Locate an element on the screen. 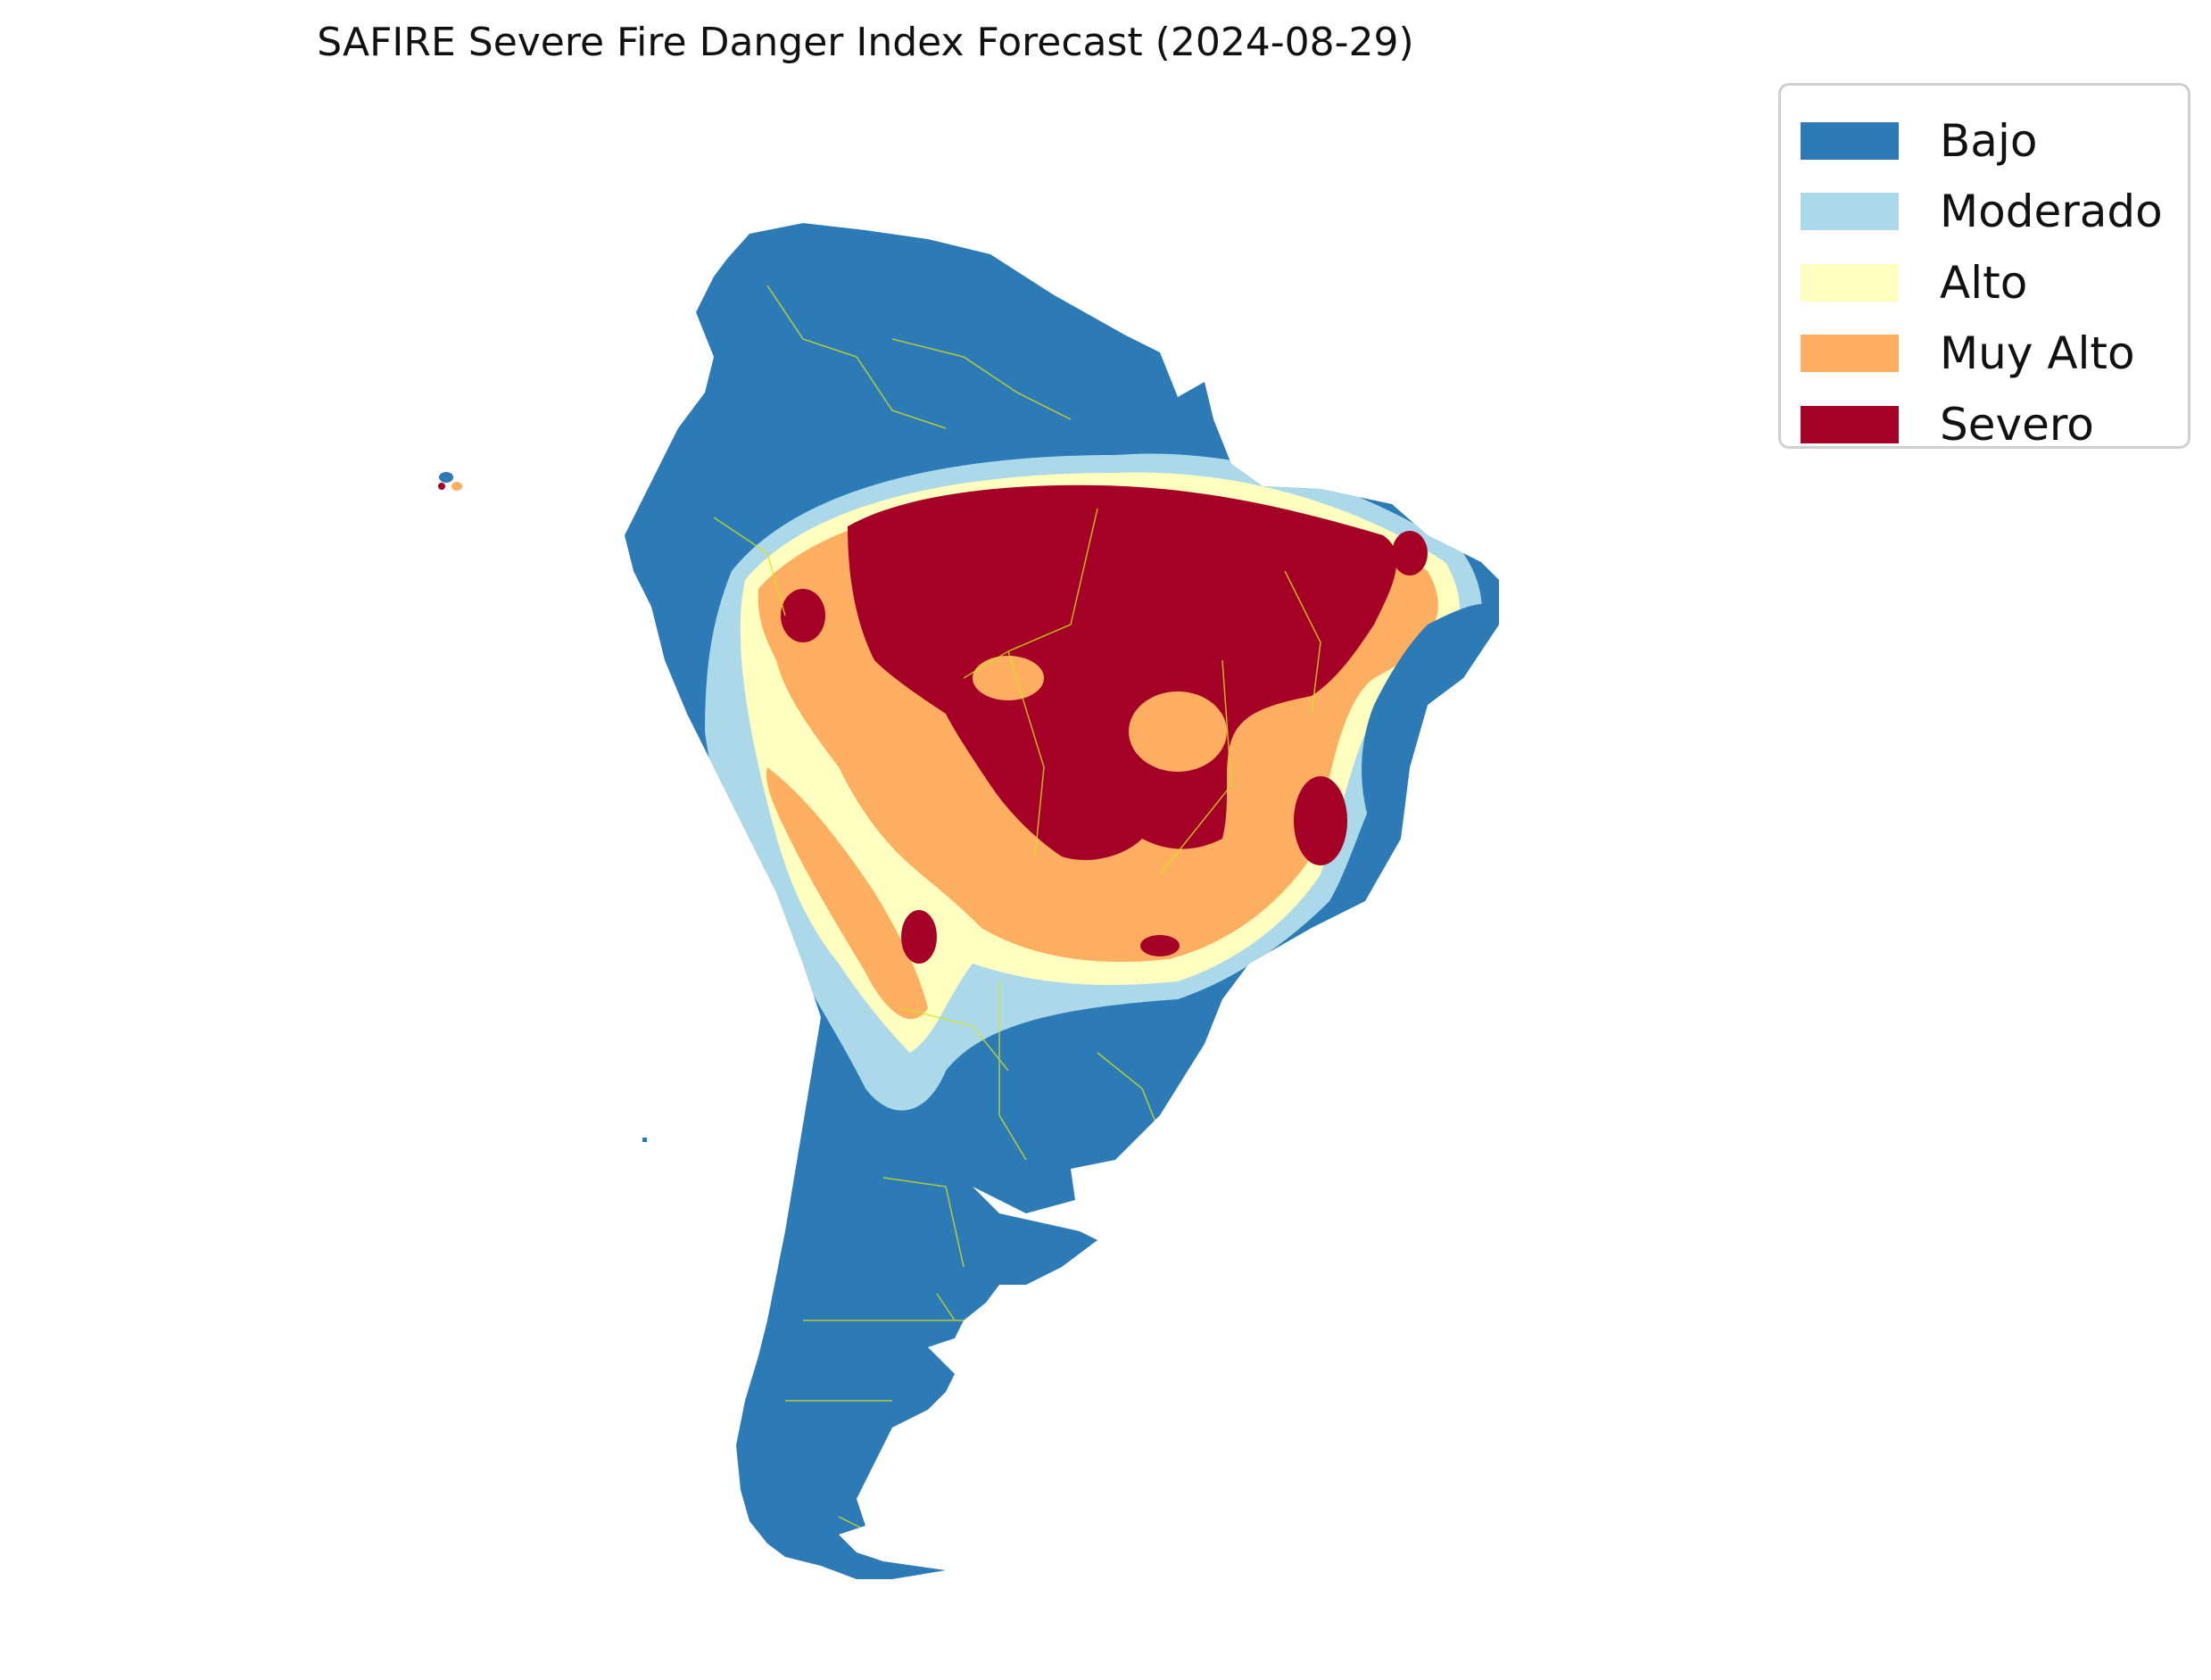  legend: Bajo Moderado Alto Muy Alto Severo is located at coordinates (1984, 267).